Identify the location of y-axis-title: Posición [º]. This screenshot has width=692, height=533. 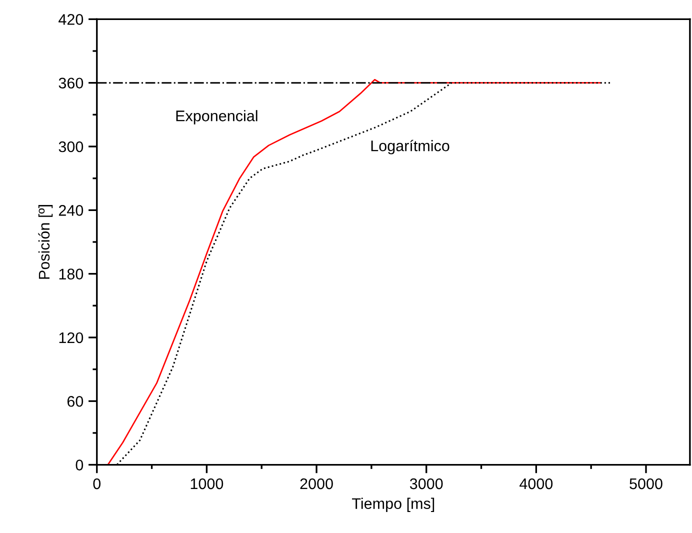
(45, 242).